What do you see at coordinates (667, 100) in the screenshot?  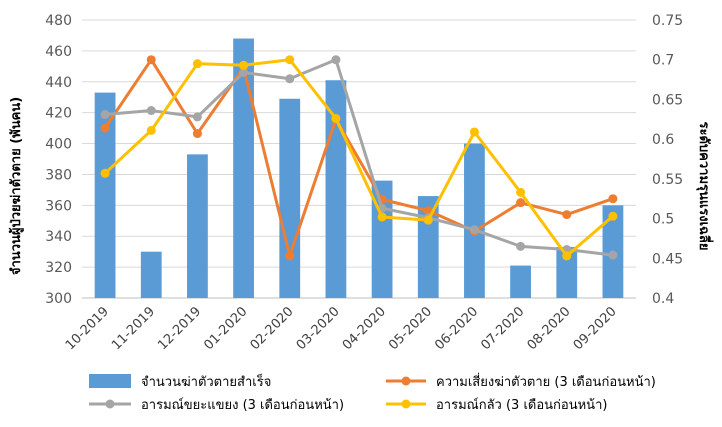 I see `right-tick-label: 0.65` at bounding box center [667, 100].